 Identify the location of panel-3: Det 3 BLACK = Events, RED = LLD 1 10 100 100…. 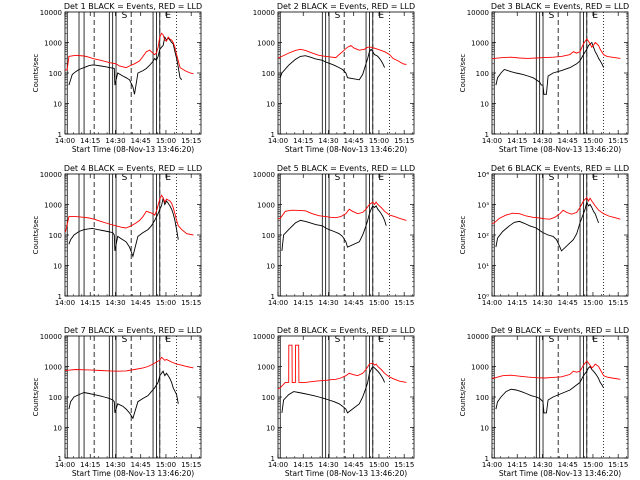
(544, 78).